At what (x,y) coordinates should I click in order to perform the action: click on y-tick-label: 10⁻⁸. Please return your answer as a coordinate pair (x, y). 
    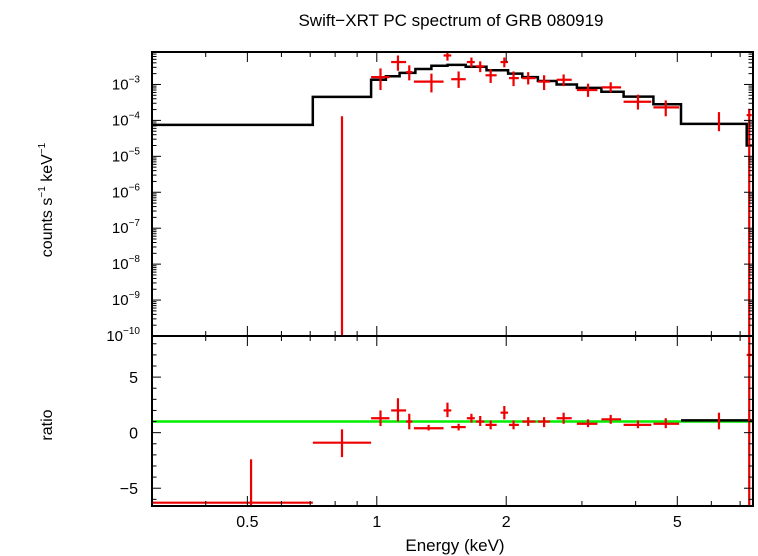
    Looking at the image, I should click on (126, 263).